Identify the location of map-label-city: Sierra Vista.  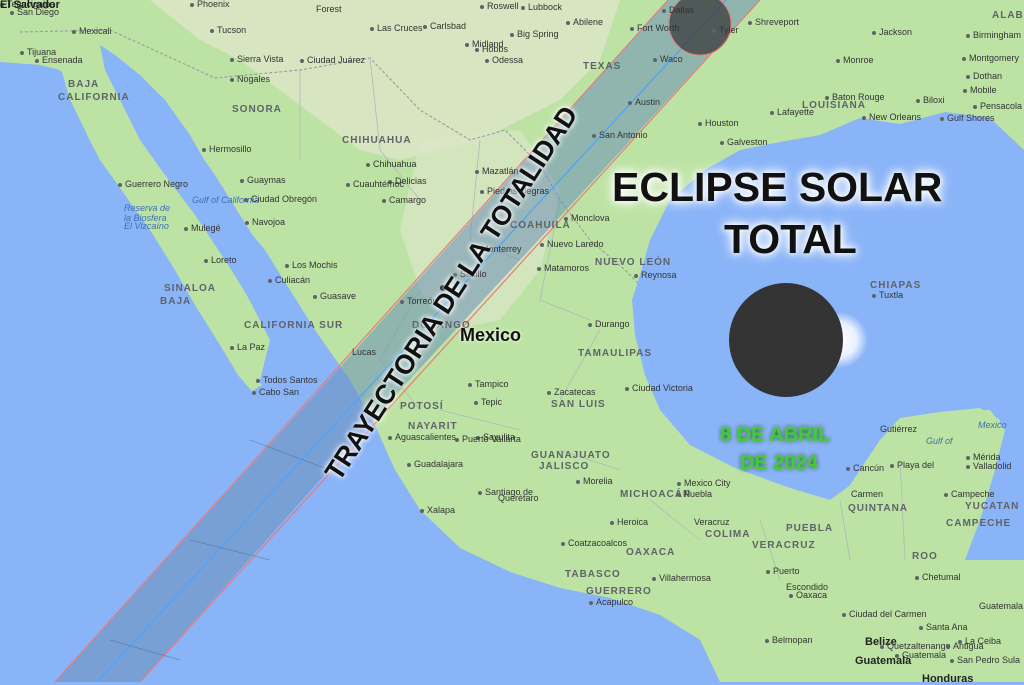
(256, 59).